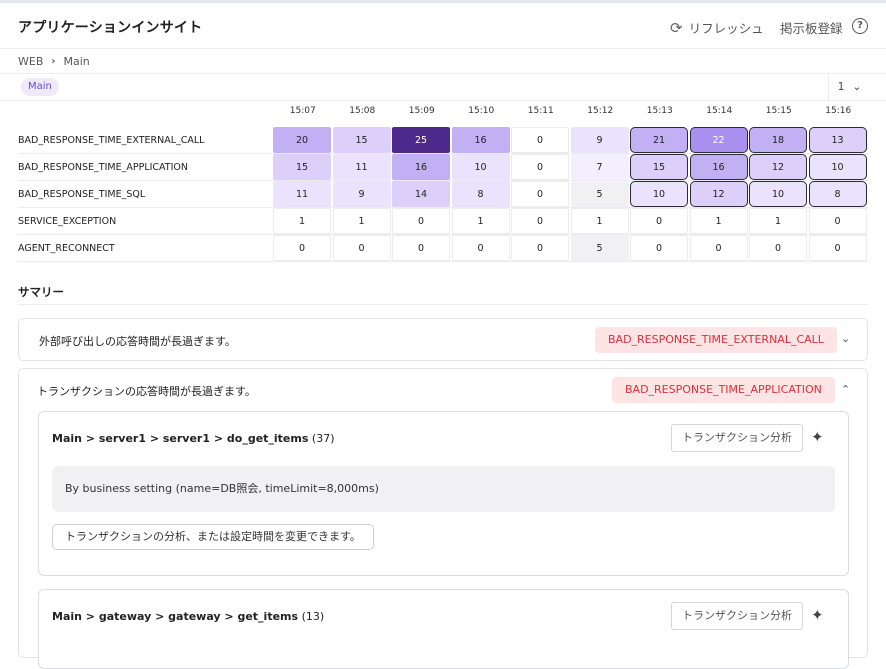  I want to click on heatmap-row: BAD_RESPONSE_TIME_SQL 11 9 14 8 0 5 10 12 10 8, so click(443, 194).